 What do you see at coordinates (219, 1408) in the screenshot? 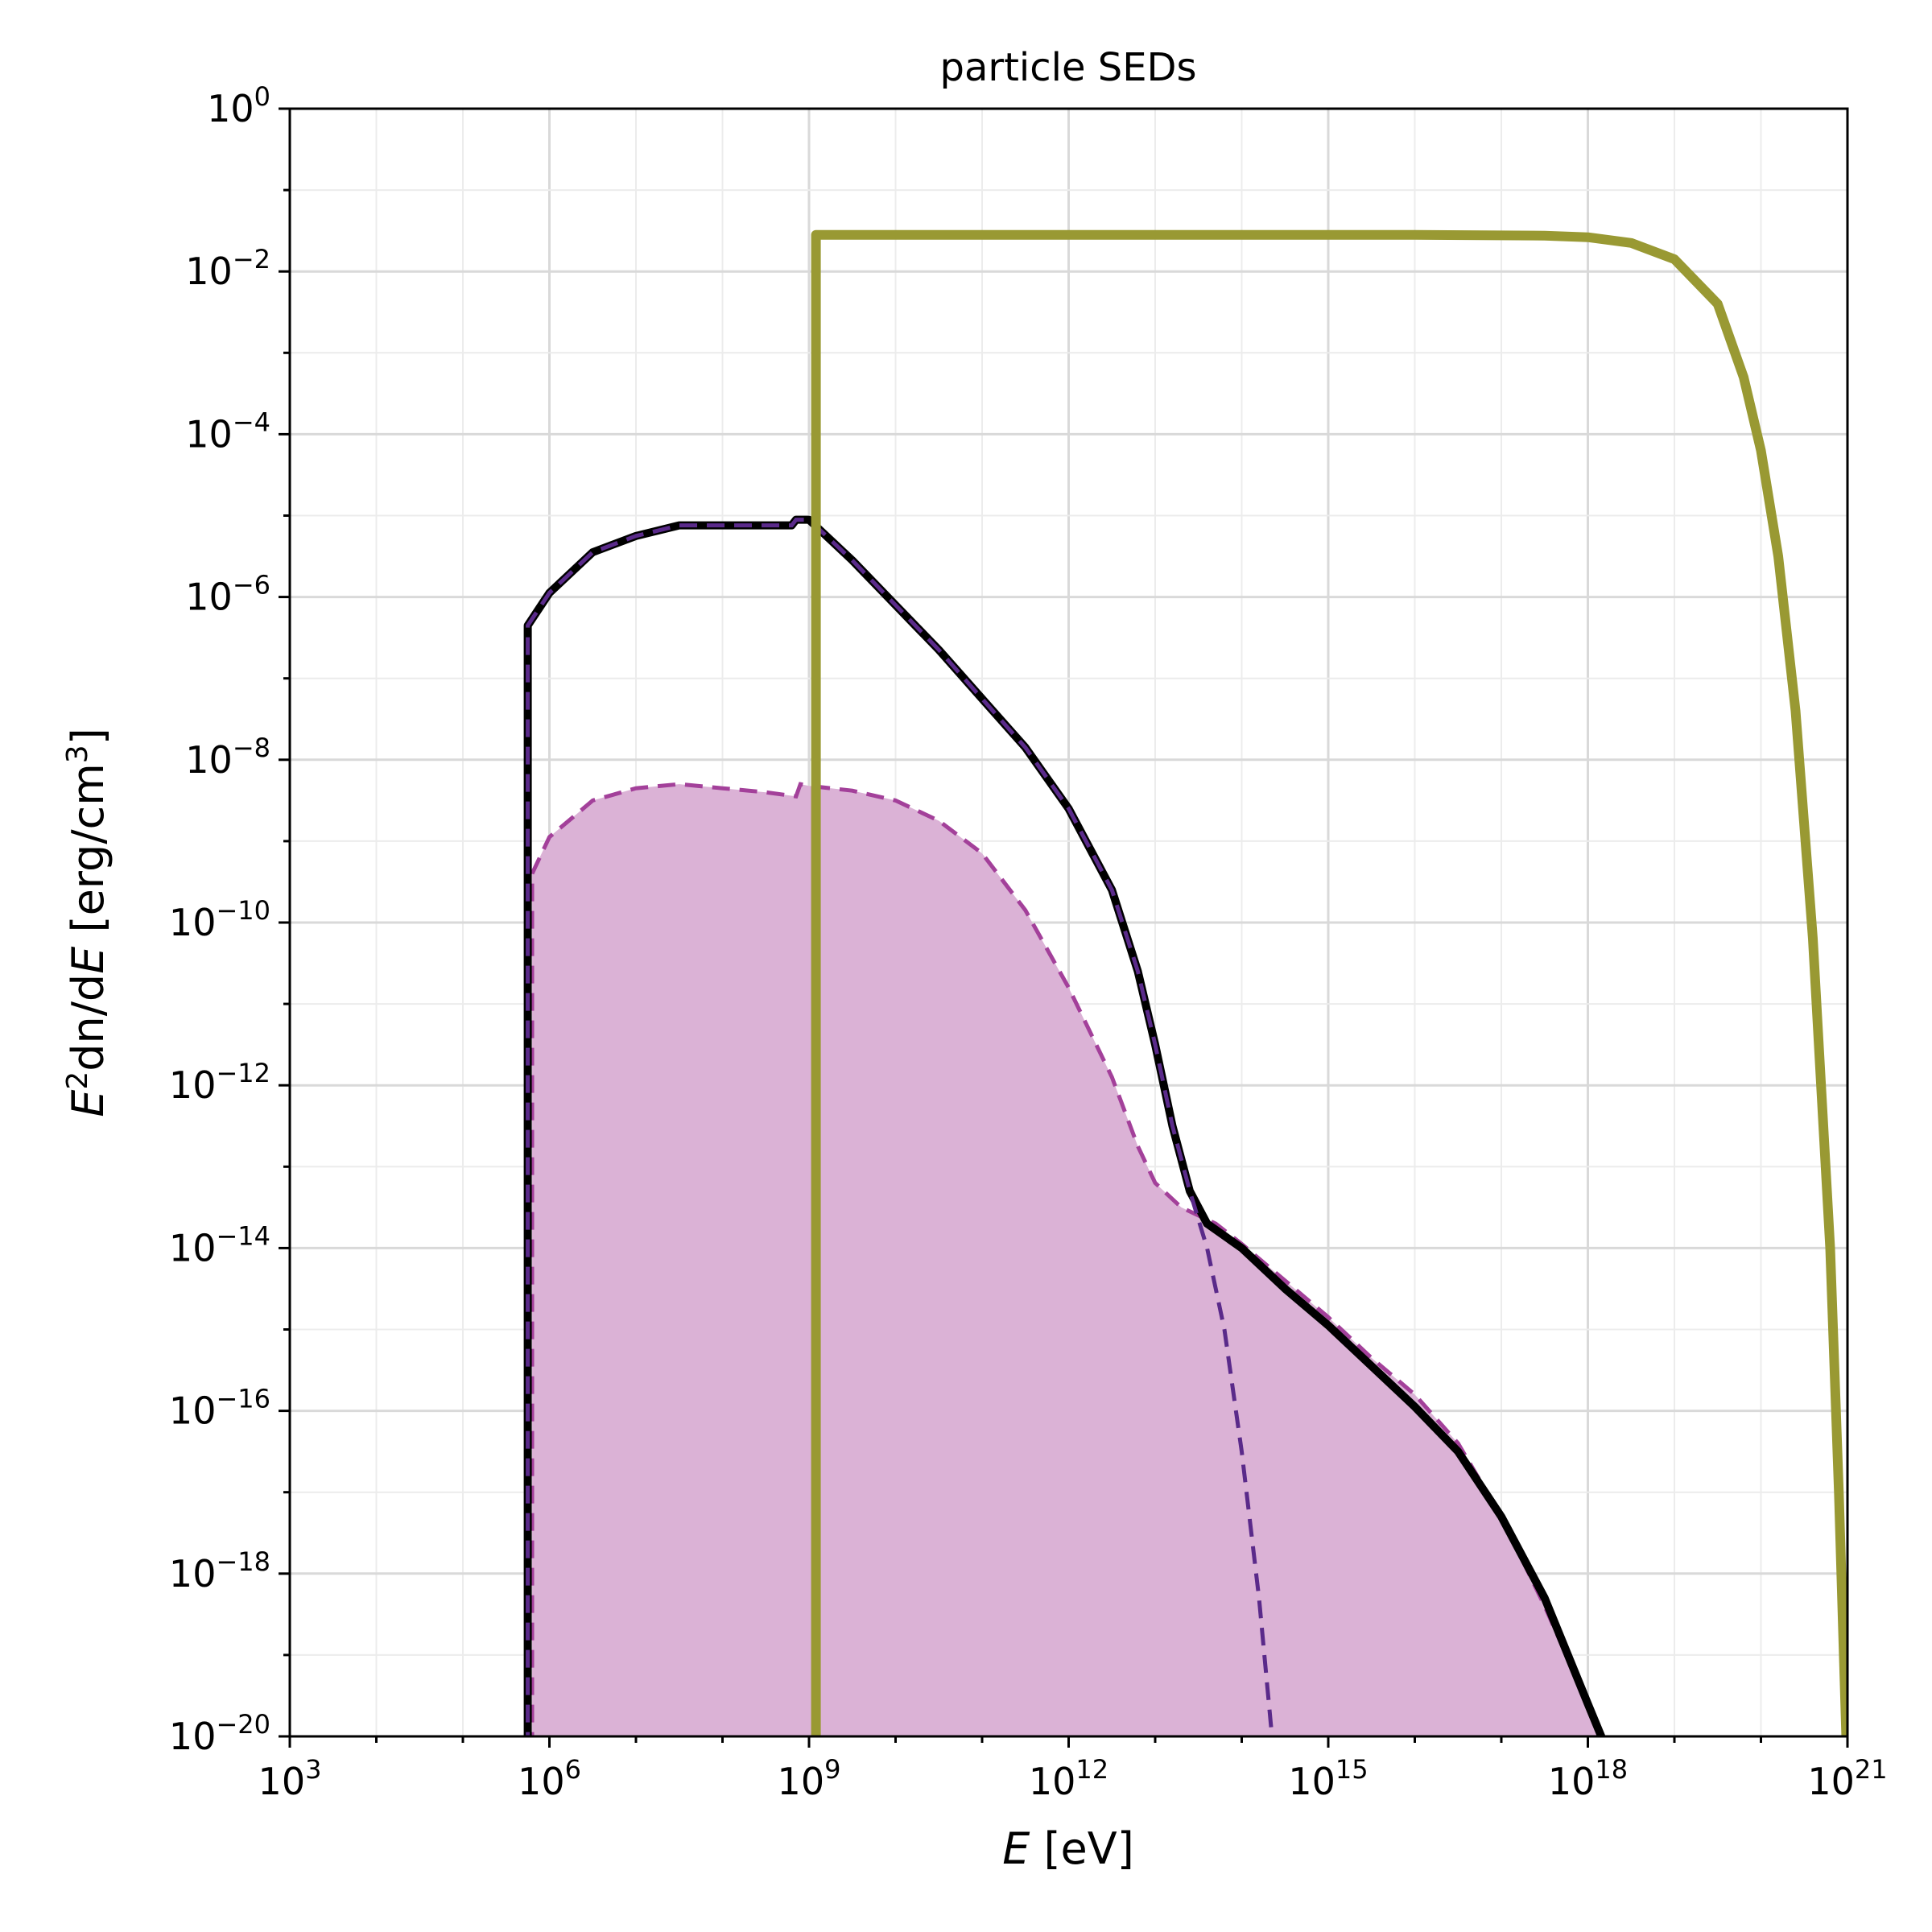
I see `y-tick-label: 10⁻¹⁶` at bounding box center [219, 1408].